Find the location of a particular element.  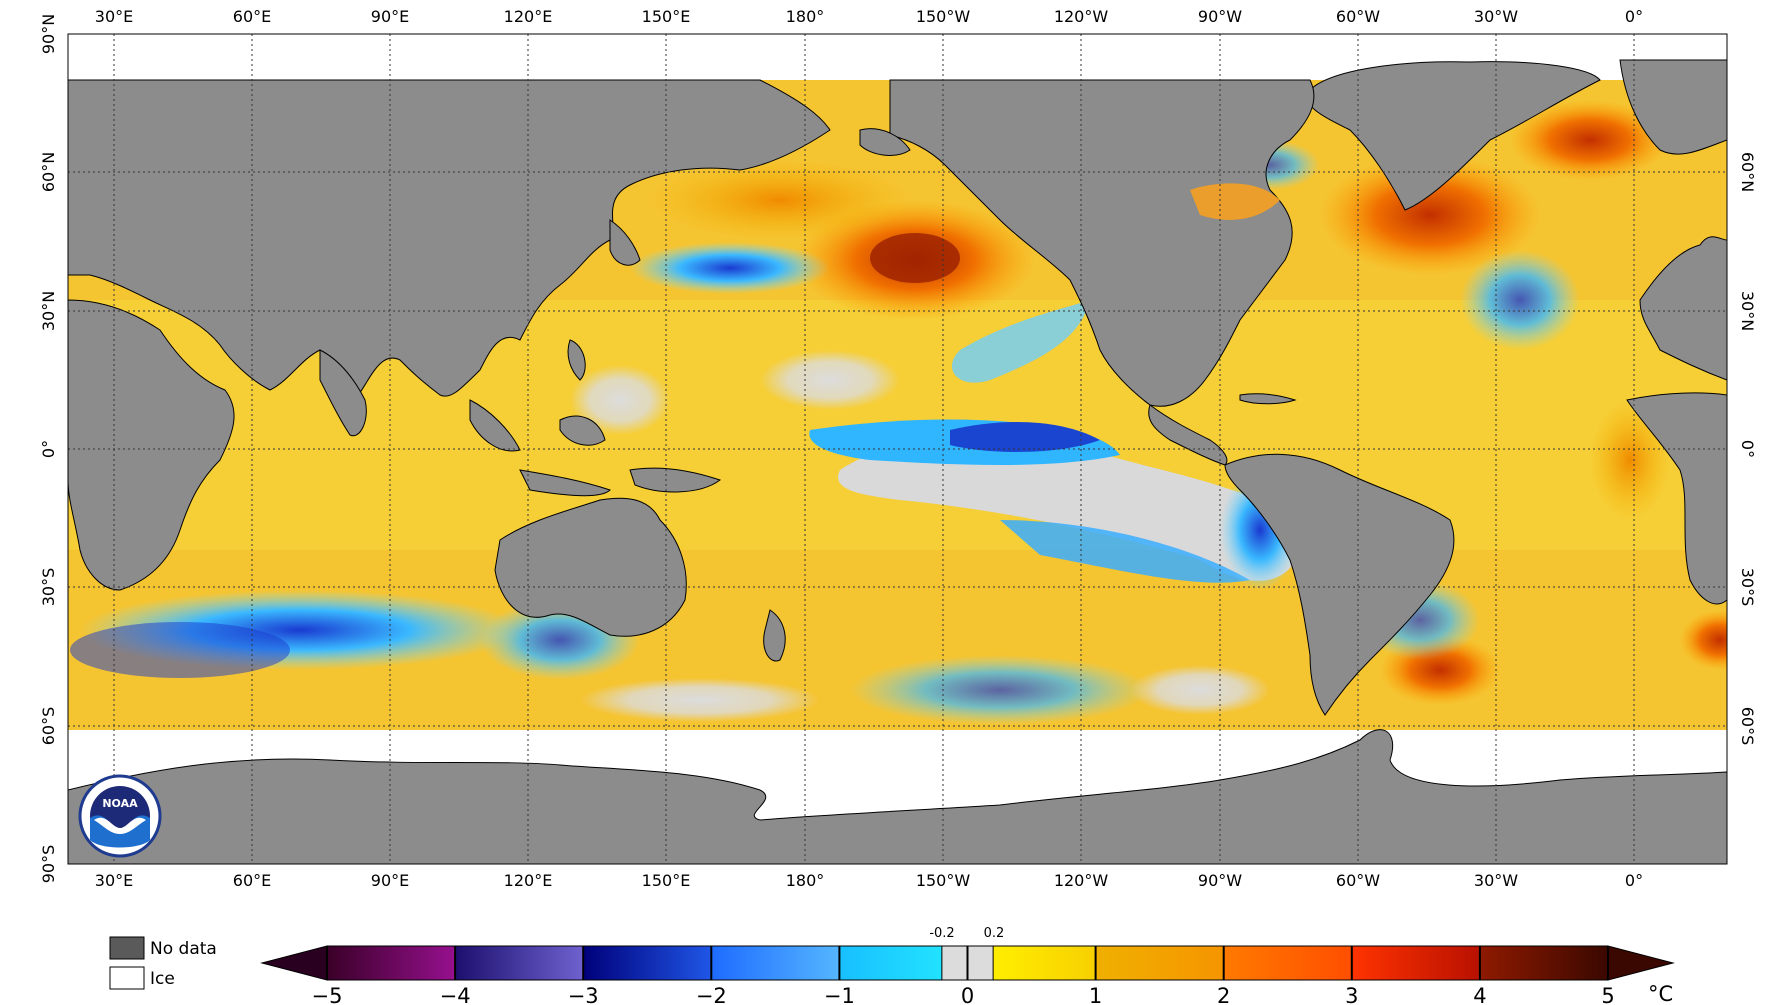

colorbar-tick-label: −1 is located at coordinates (839, 994).